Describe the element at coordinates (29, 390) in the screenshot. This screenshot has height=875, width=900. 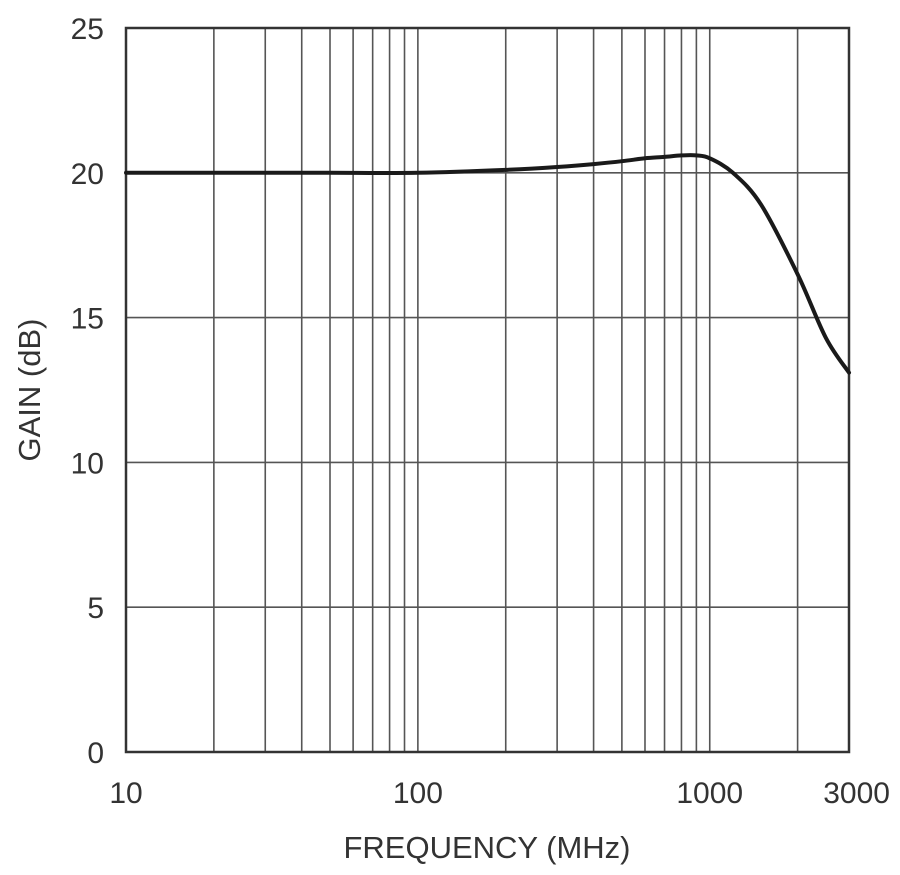
I see `y-axis-title: GAIN (dB)` at that location.